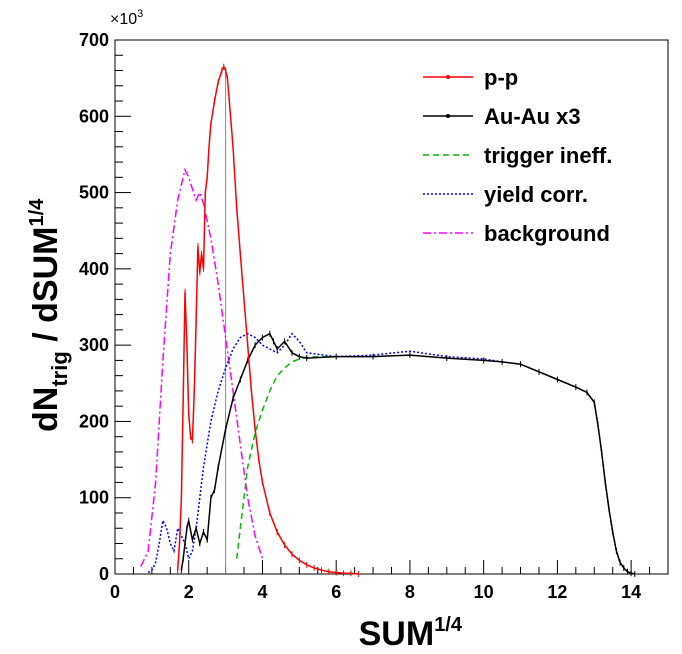 This screenshot has height=654, width=682. I want to click on y-tick-label: 0, so click(104, 574).